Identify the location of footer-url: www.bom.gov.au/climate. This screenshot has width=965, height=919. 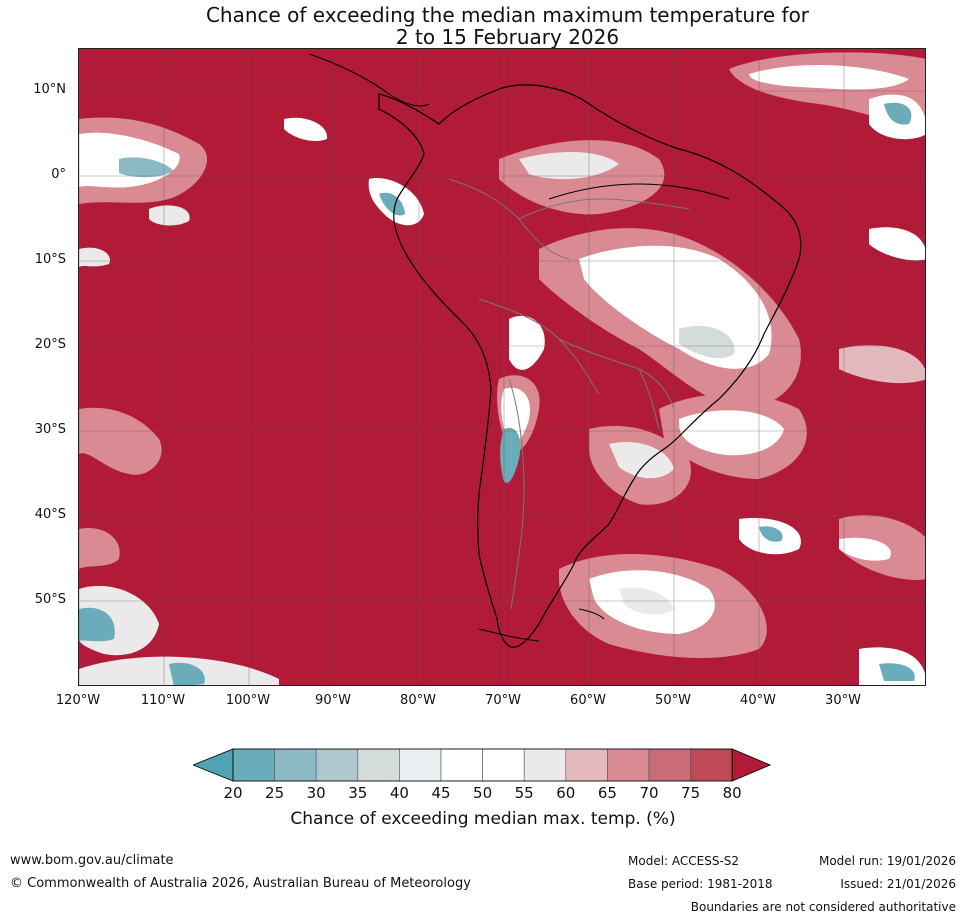
(92, 860).